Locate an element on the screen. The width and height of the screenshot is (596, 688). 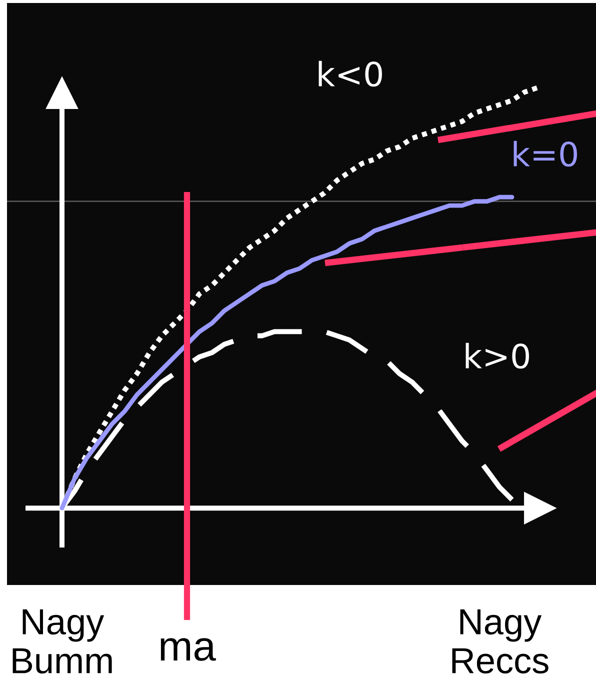
series-label: k<0 is located at coordinates (350, 73).